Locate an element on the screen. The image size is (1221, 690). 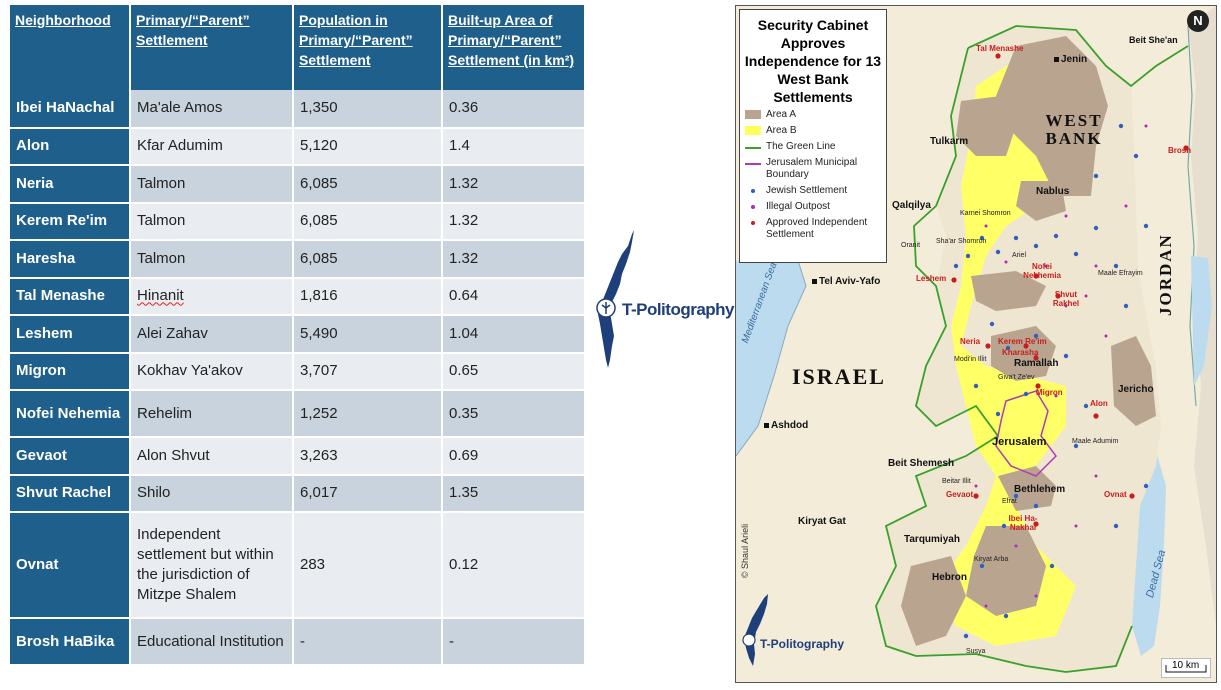
neighborhood-cell: Ibei HaNachal is located at coordinates (70, 109).